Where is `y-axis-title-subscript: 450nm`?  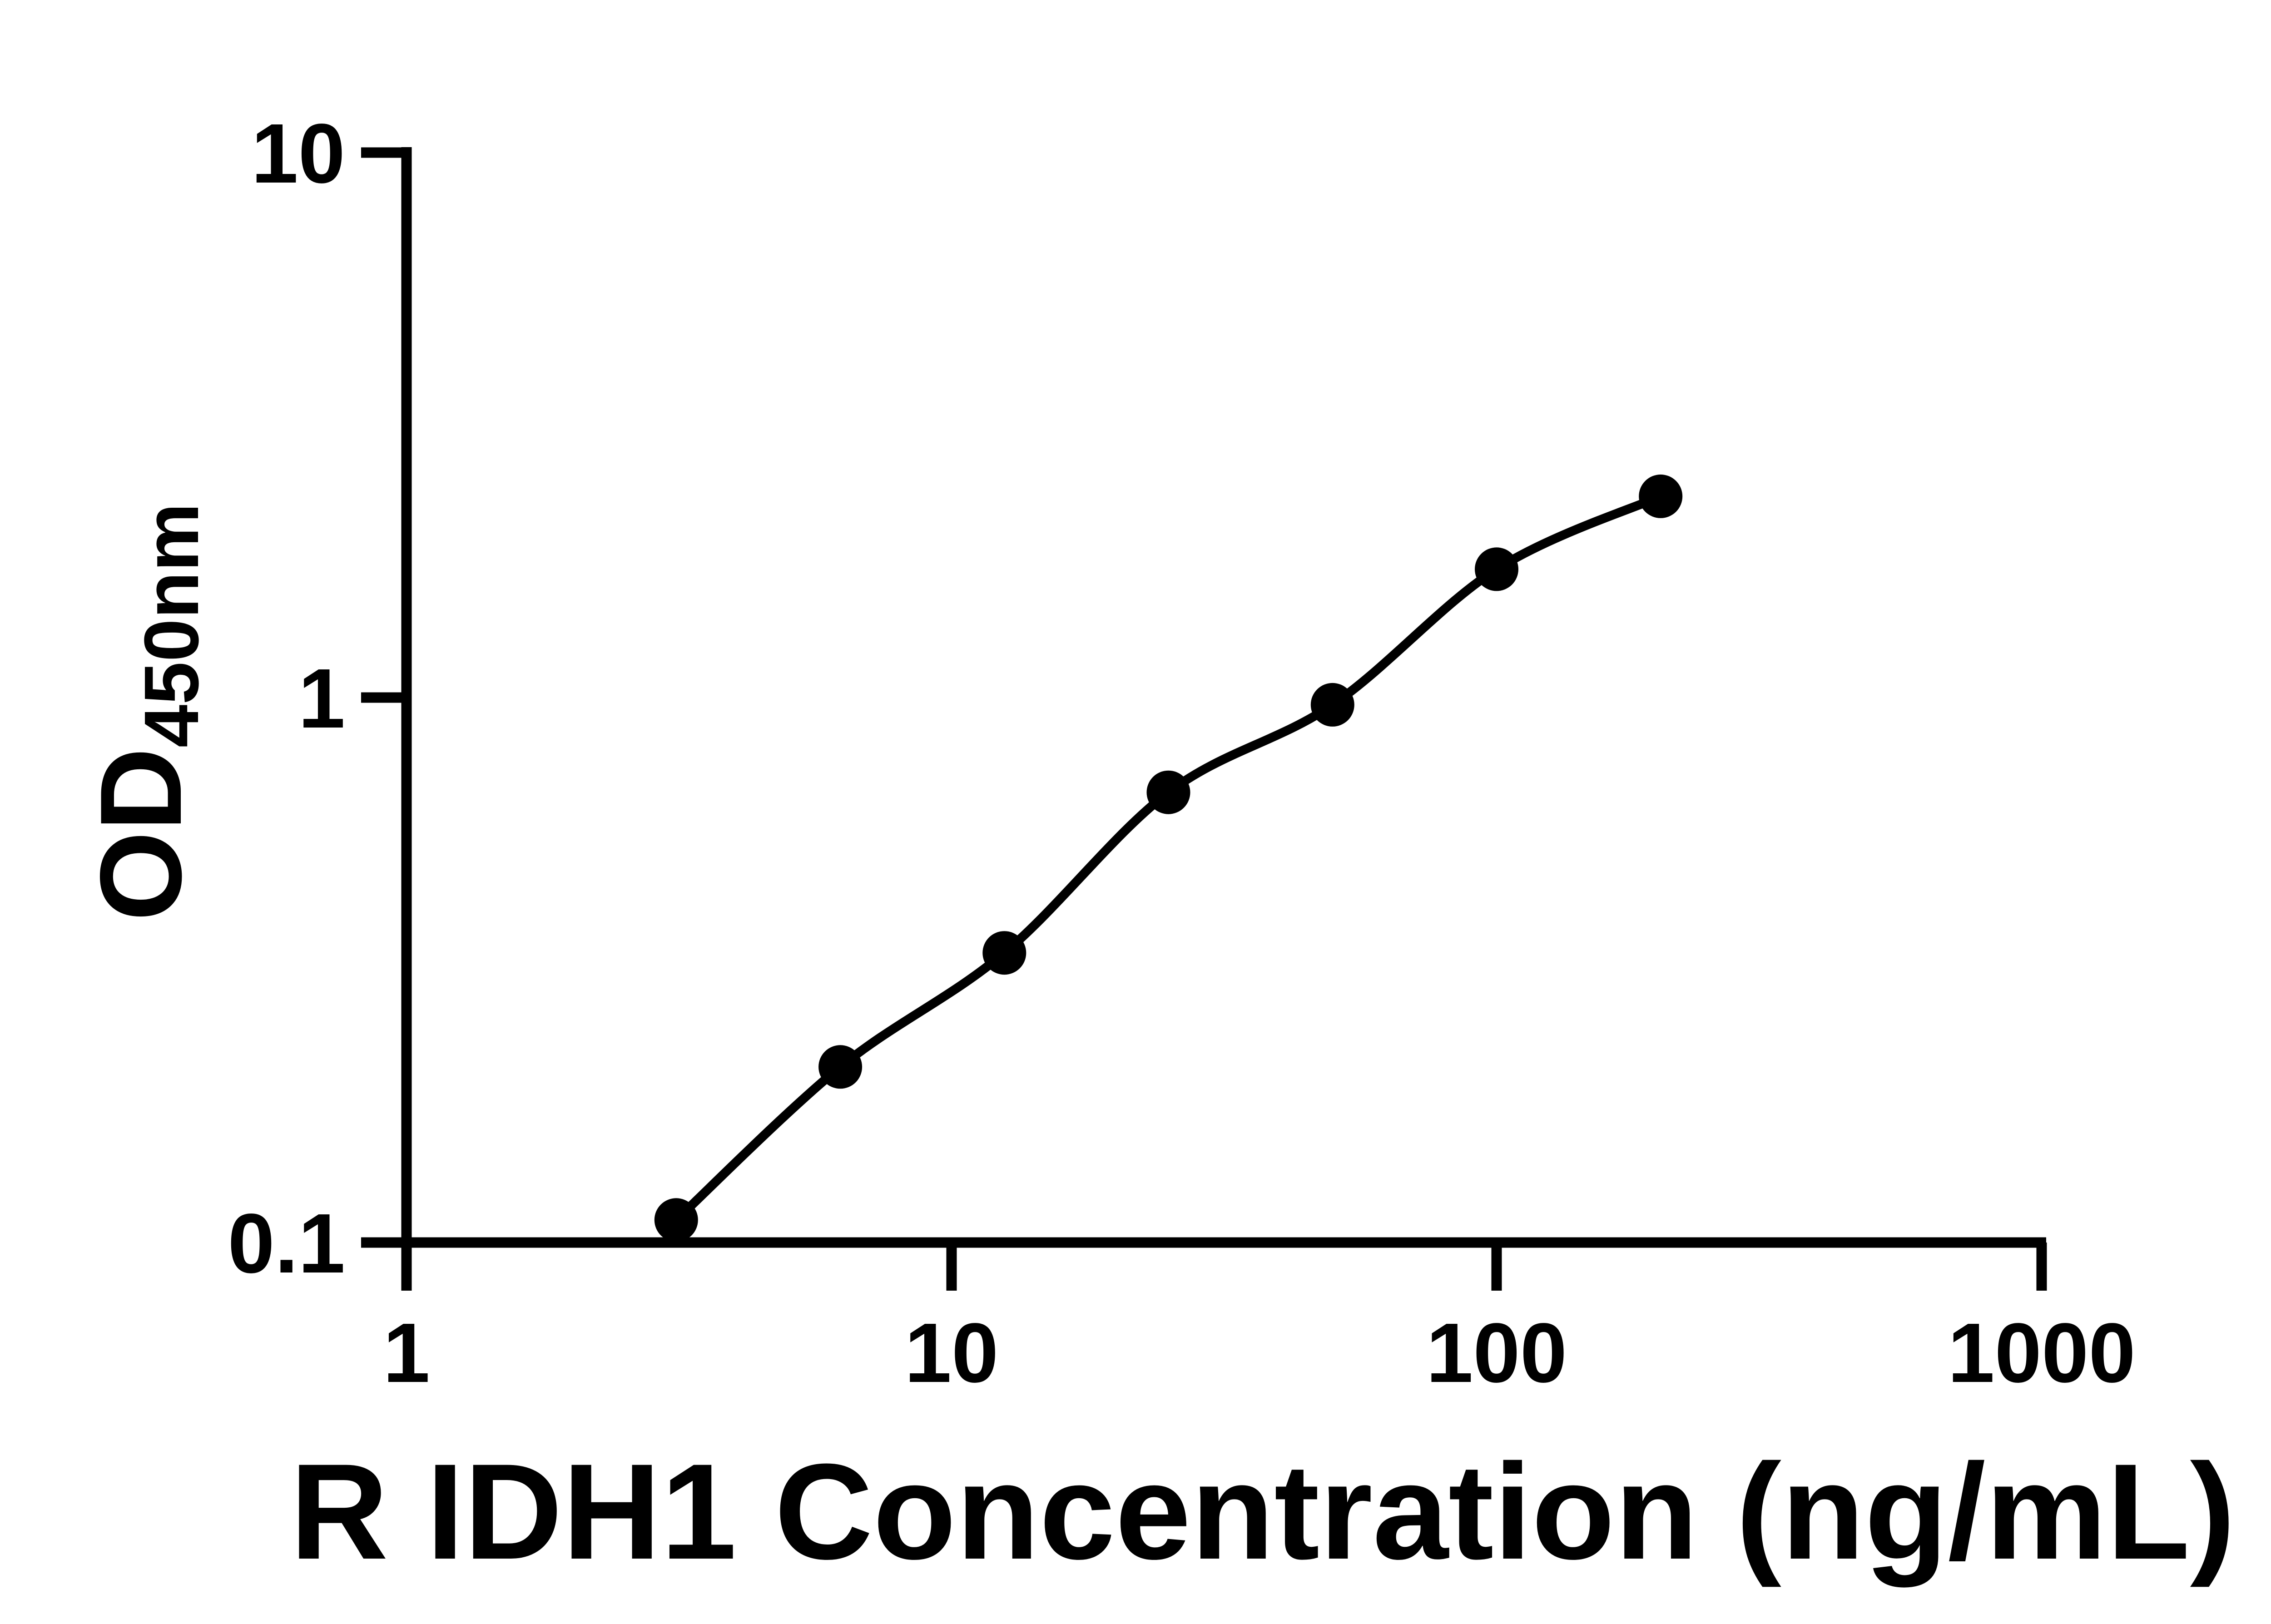 y-axis-title-subscript: 450nm is located at coordinates (172, 625).